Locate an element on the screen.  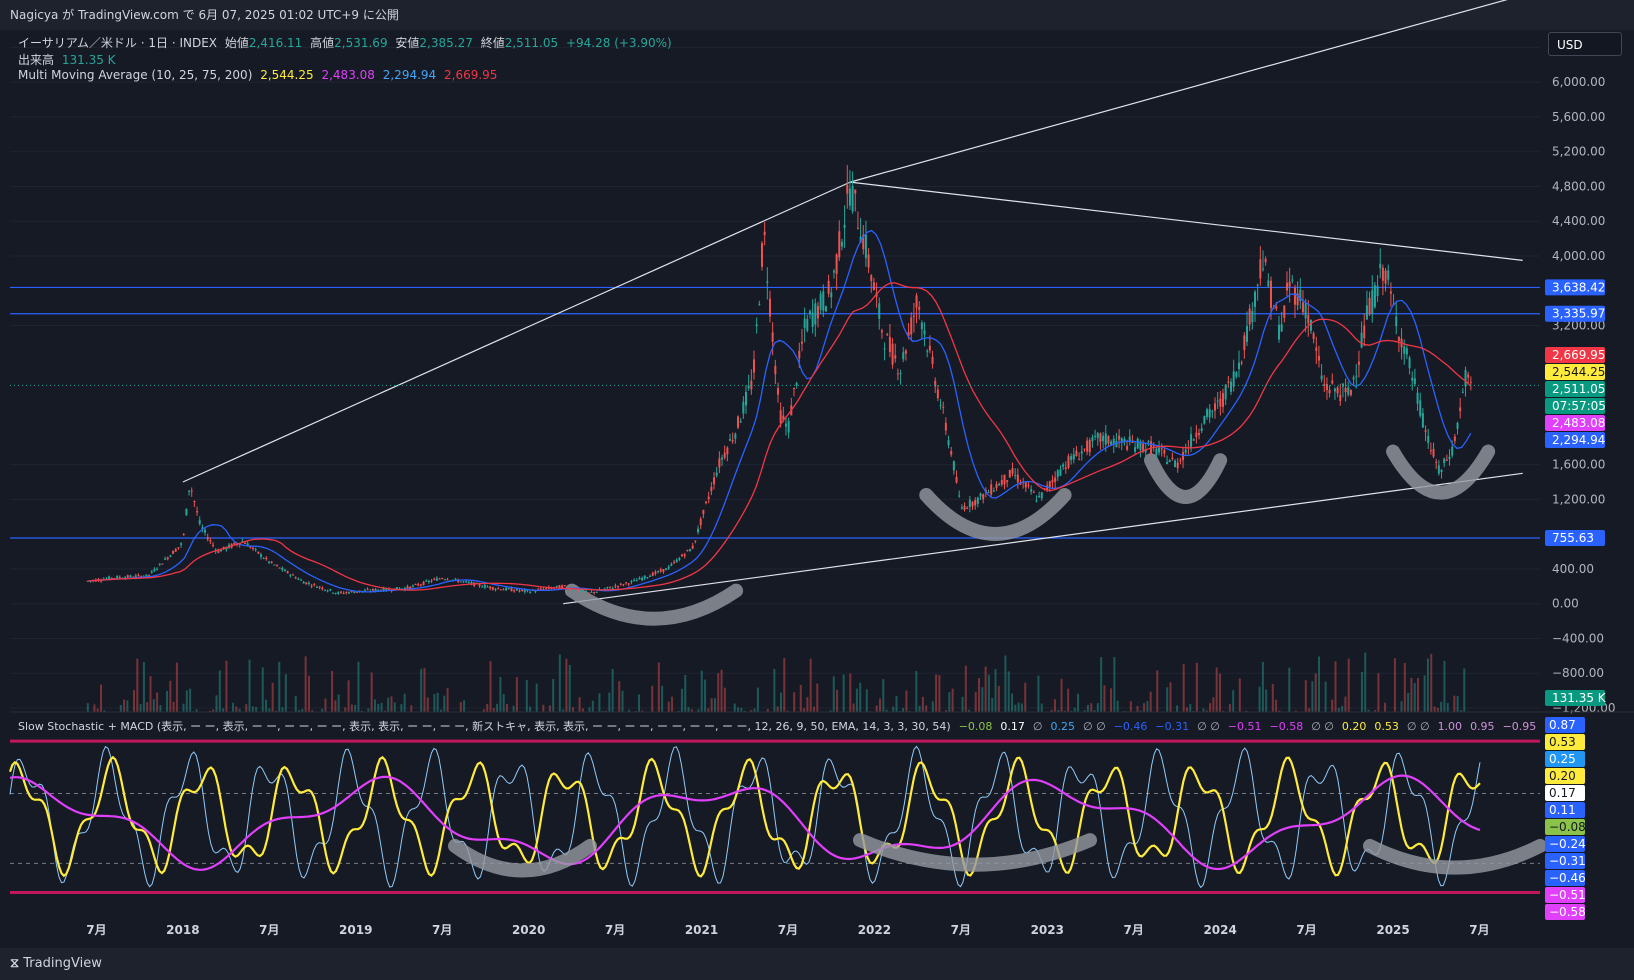
oscillator-value: 0.95 is located at coordinates (1482, 726).